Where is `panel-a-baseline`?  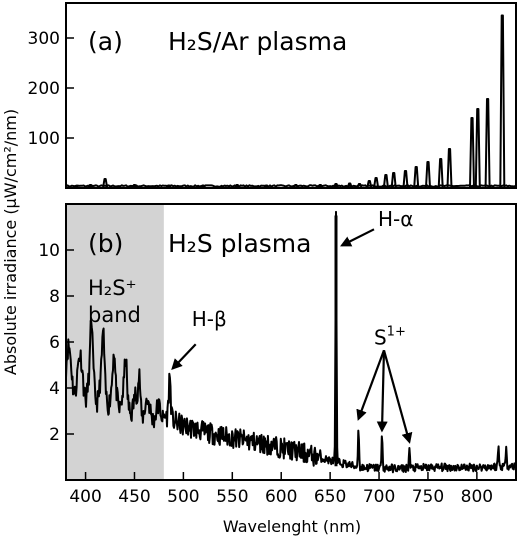
panel-a-baseline is located at coordinates (290, 186).